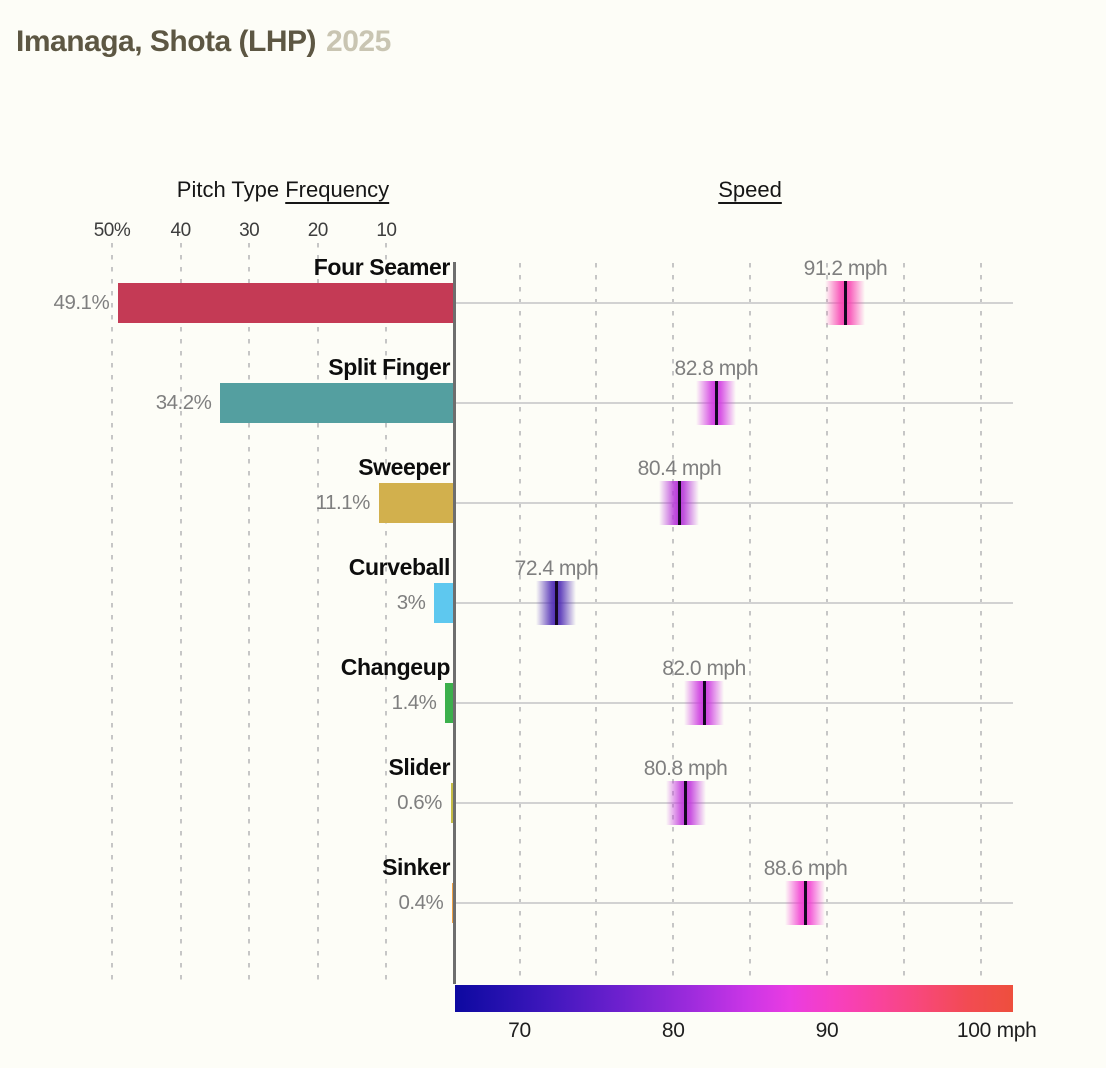  I want to click on pitch-name-label: Sweeper, so click(404, 467).